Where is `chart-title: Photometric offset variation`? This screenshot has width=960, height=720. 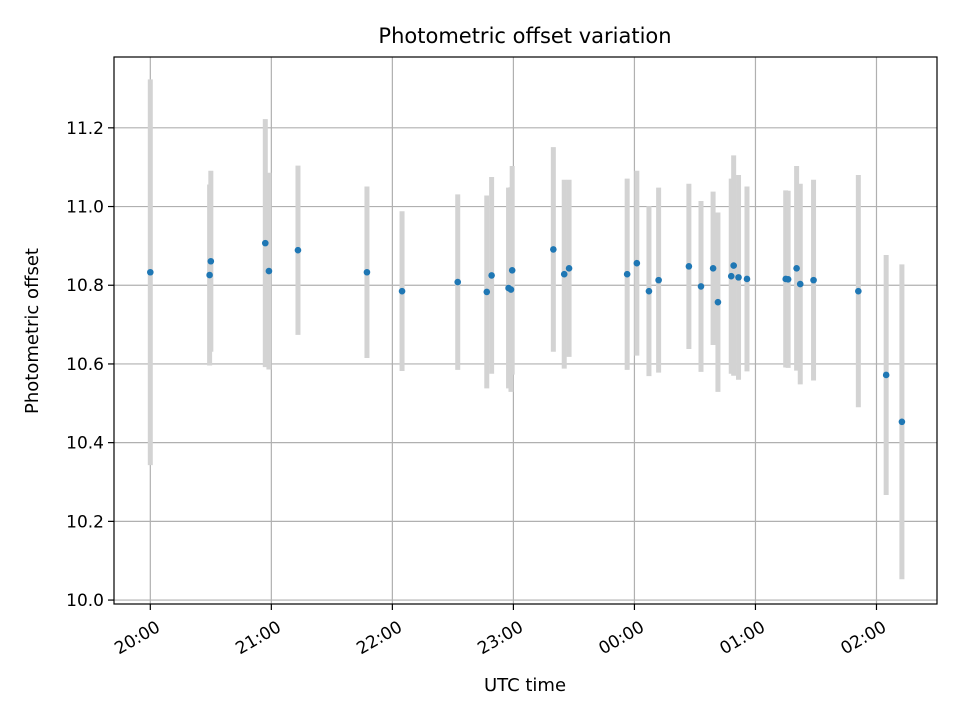 chart-title: Photometric offset variation is located at coordinates (524, 36).